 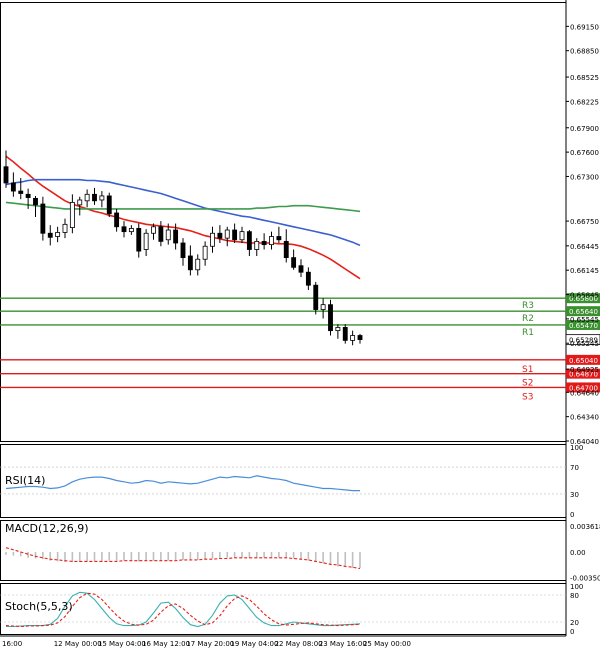 What do you see at coordinates (183, 610) in the screenshot?
I see `stoch-signal-line` at bounding box center [183, 610].